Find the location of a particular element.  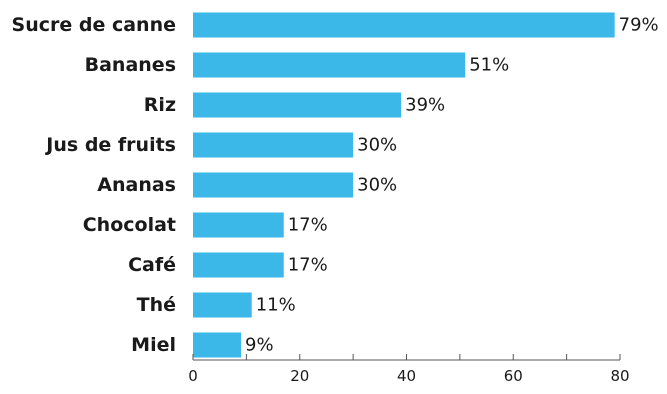

value-label: 39% is located at coordinates (425, 105).